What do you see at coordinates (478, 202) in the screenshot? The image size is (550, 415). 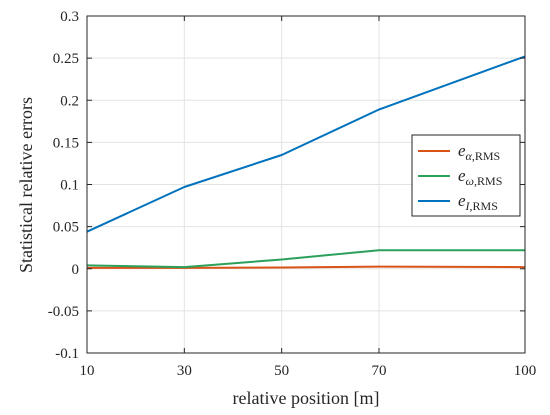 I see `legend-label-3: eI,RMS` at bounding box center [478, 202].